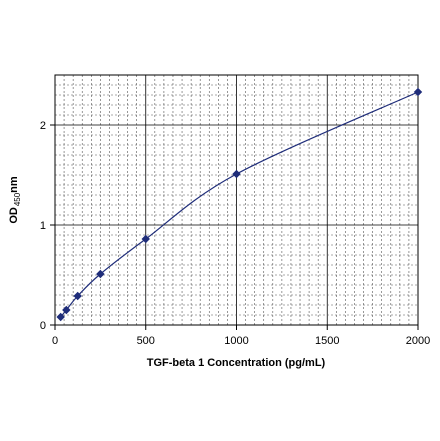 This screenshot has height=441, width=440. I want to click on x-tick-label: 500, so click(146, 341).